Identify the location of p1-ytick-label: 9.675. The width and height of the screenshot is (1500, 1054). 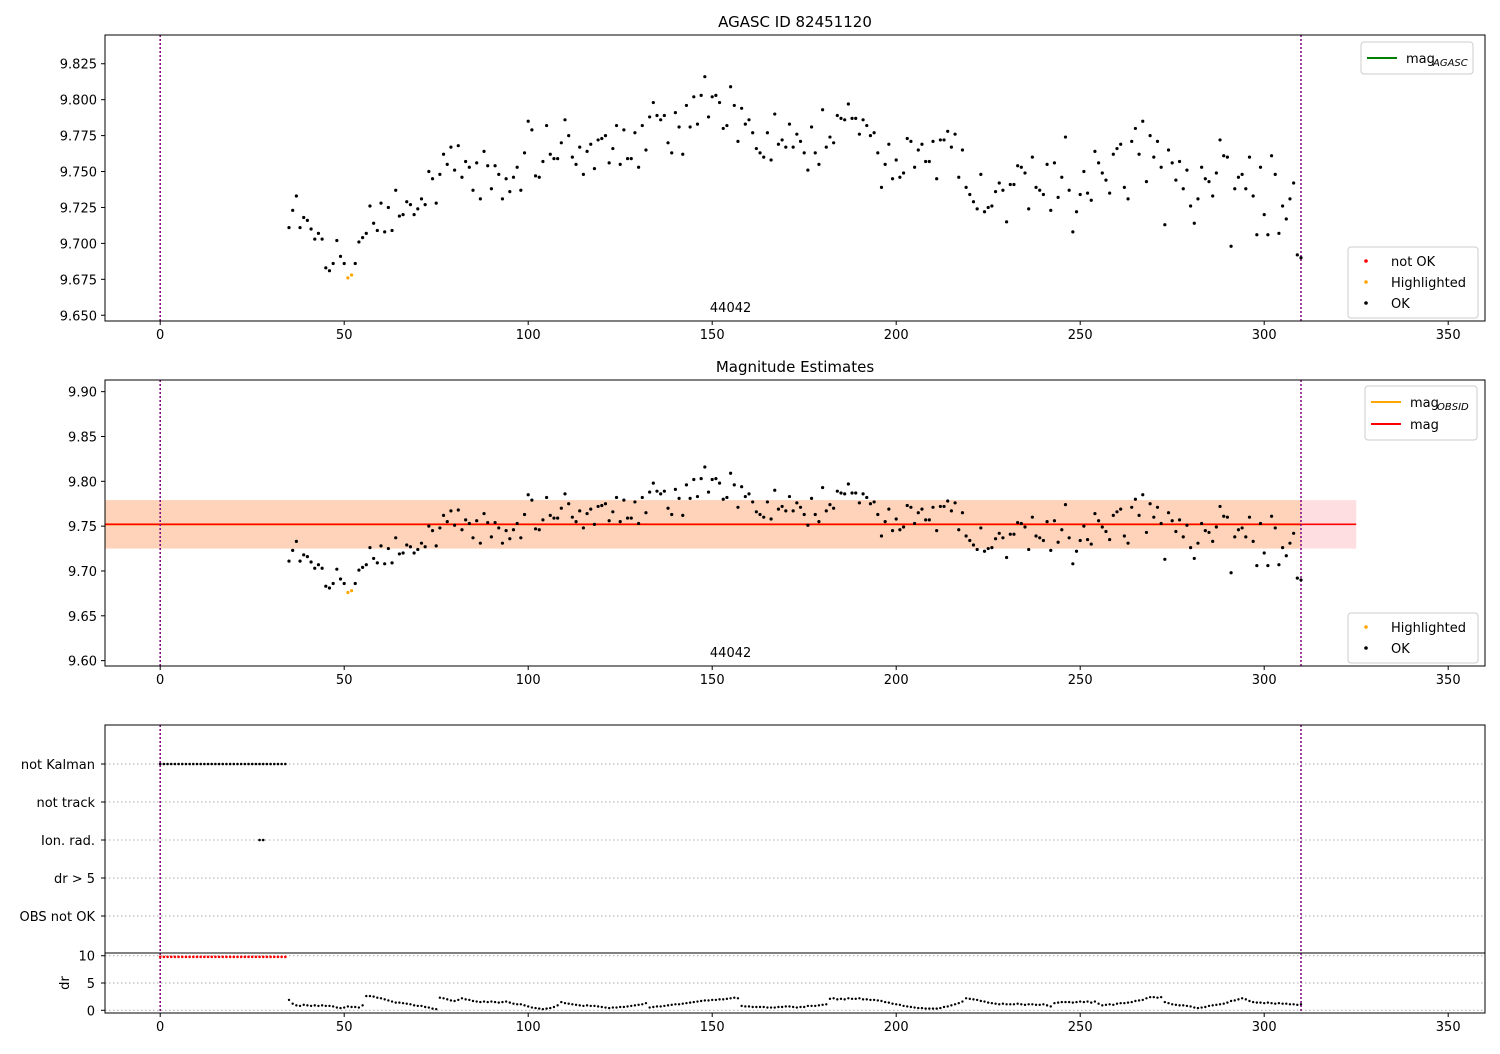
(78, 280).